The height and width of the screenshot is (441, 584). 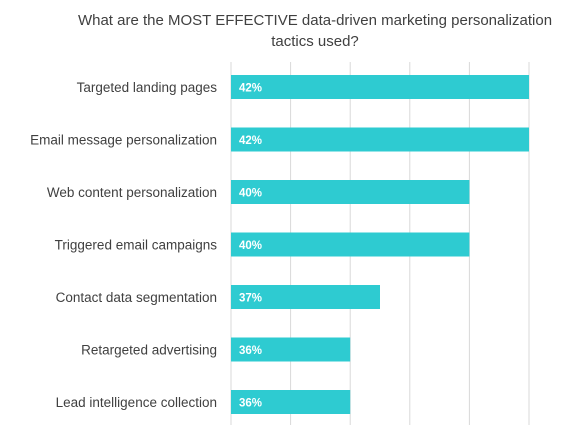 I want to click on category-label: Targeted landing pages, so click(x=147, y=87).